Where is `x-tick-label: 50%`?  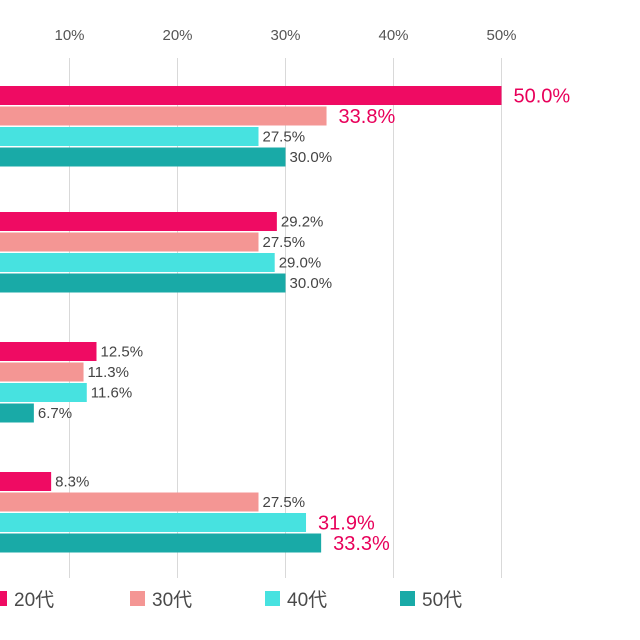
x-tick-label: 50% is located at coordinates (501, 35).